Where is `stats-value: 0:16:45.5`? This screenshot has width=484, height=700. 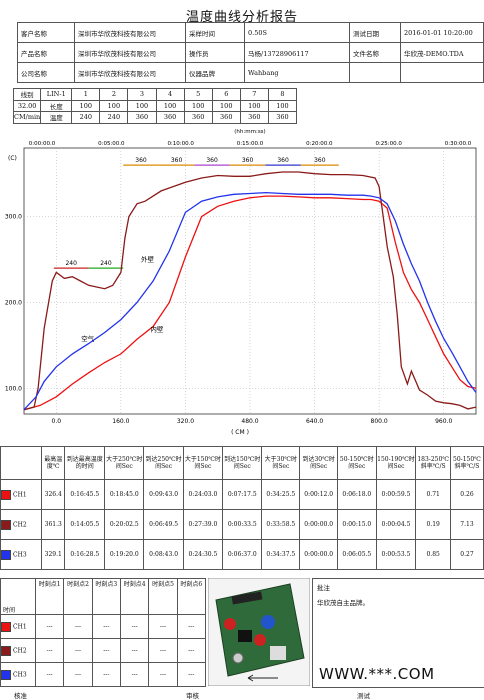
stats-value: 0:16:45.5 is located at coordinates (85, 494).